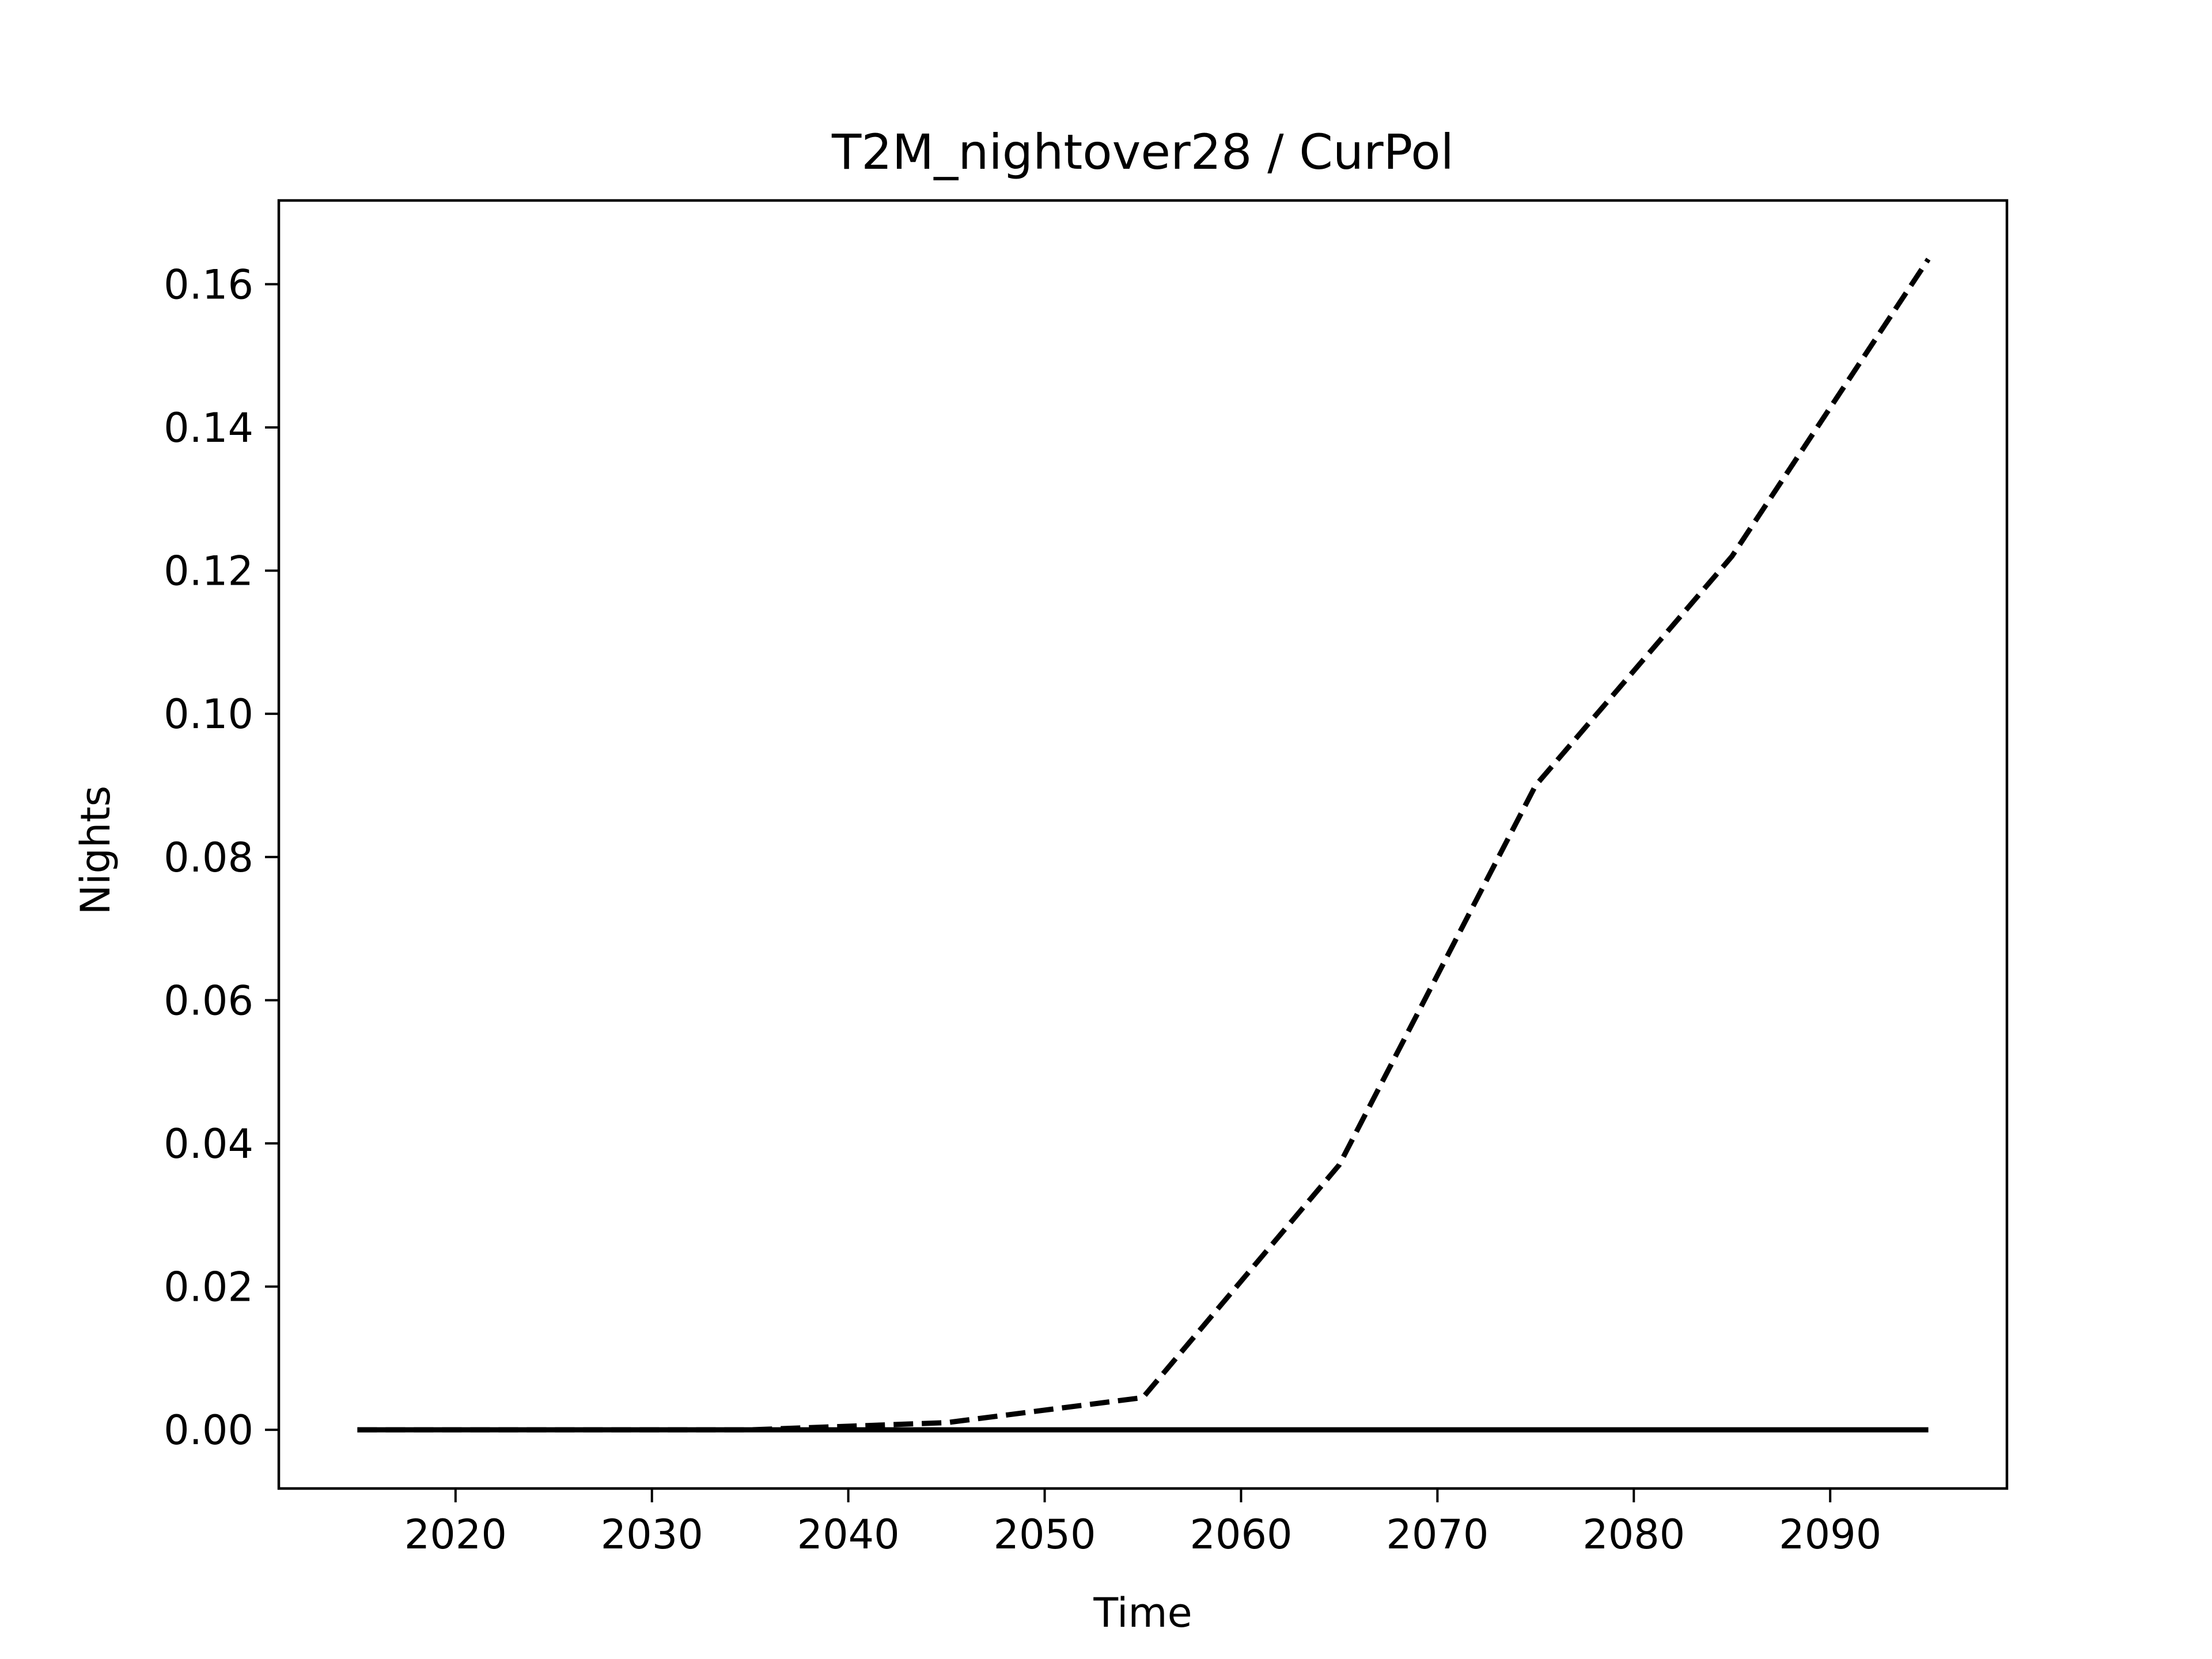  Describe the element at coordinates (1437, 1534) in the screenshot. I see `x-tick-label: 2070` at that location.